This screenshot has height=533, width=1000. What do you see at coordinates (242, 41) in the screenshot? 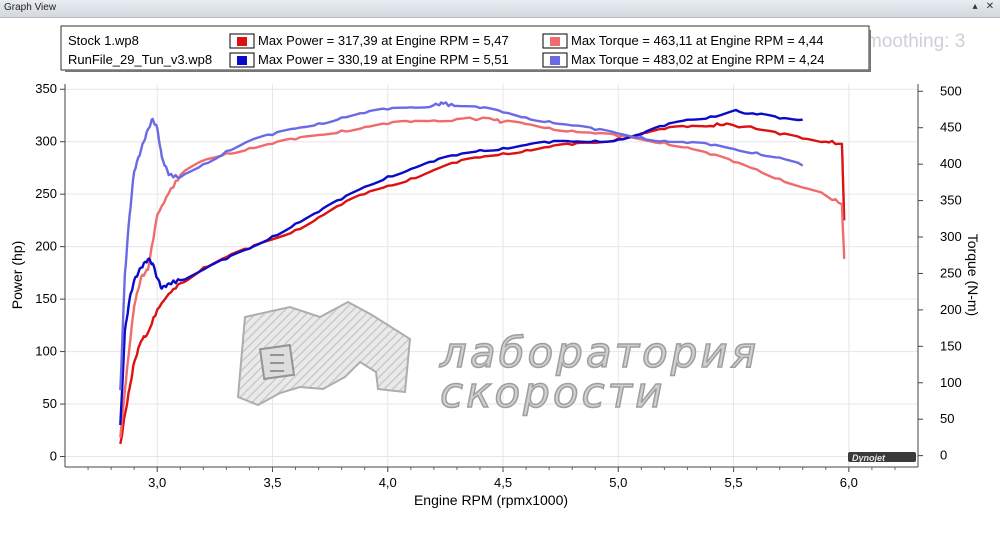
I see `legend-swatch-stock-power` at bounding box center [242, 41].